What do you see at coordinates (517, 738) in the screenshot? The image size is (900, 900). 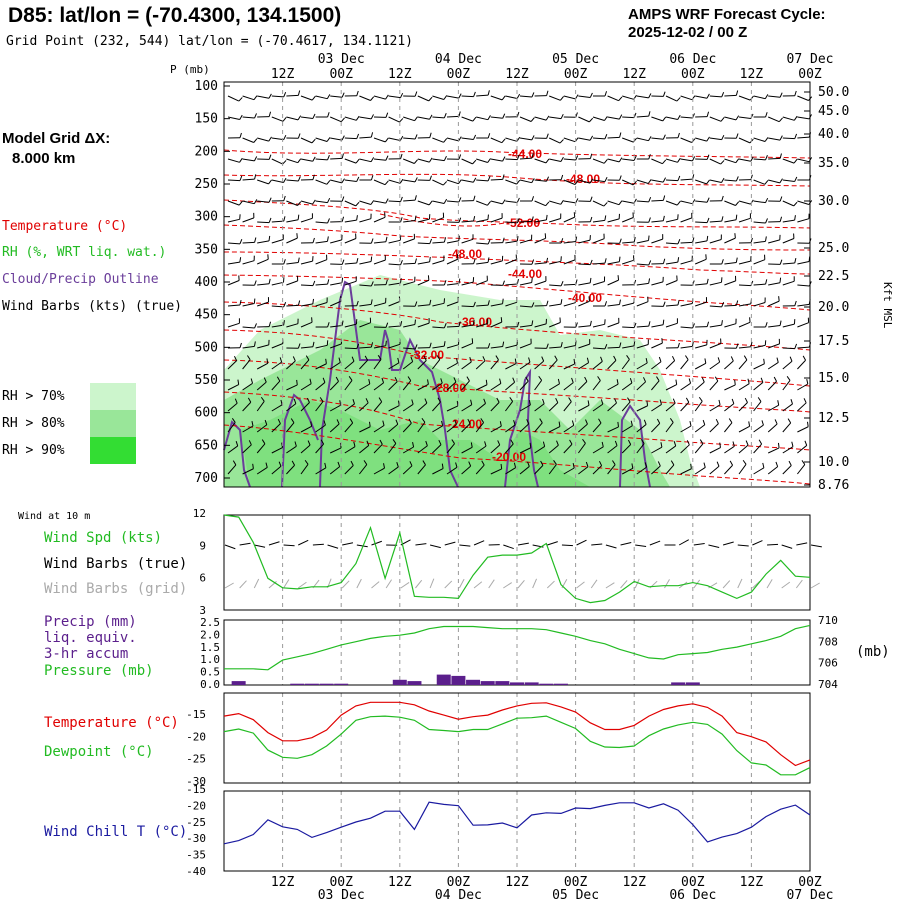 I see `panel-frame` at bounding box center [517, 738].